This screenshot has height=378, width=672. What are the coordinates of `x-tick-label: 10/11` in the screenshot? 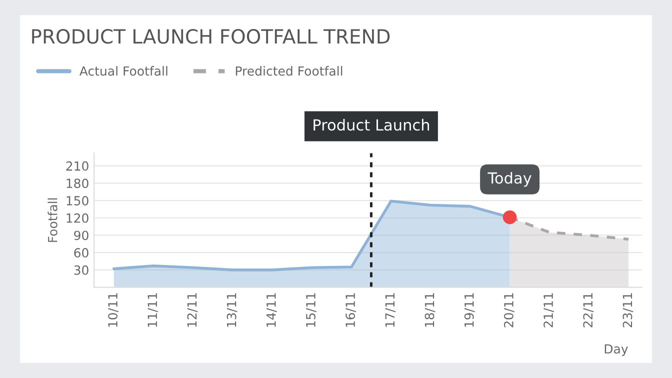 It's located at (113, 310).